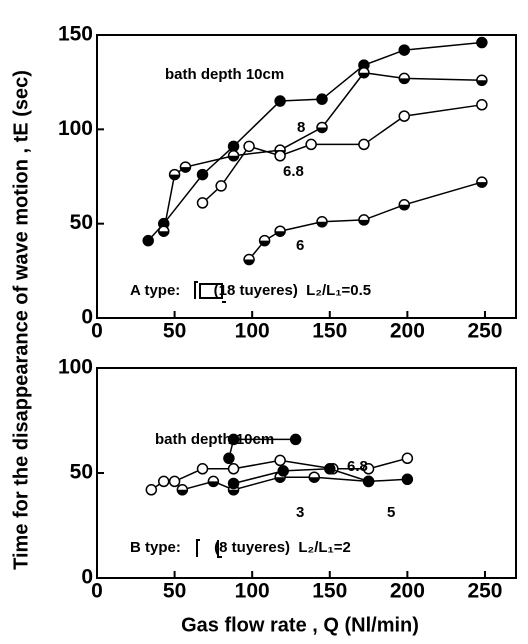 The height and width of the screenshot is (644, 528). What do you see at coordinates (75, 34) in the screenshot?
I see `y-tick-label: 150` at bounding box center [75, 34].